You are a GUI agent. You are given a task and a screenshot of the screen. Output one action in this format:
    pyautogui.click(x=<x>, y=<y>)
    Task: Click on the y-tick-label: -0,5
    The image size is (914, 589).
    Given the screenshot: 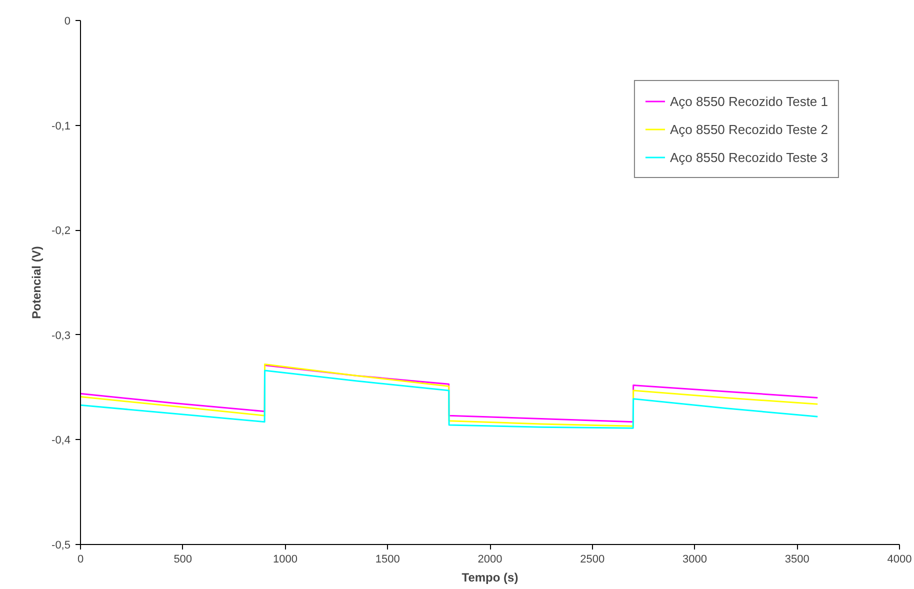 What is the action you would take?
    pyautogui.click(x=61, y=546)
    